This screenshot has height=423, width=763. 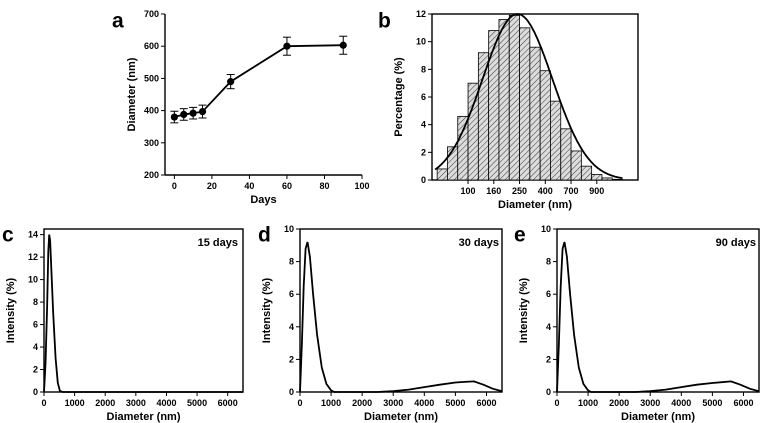 I want to click on y-tick-label-d: 4, so click(x=291, y=327).